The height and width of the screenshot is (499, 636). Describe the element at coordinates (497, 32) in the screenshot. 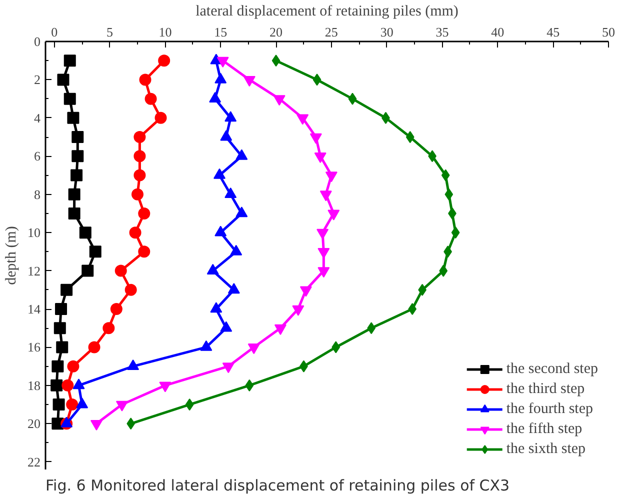

I see `x-tick-label: 40` at that location.